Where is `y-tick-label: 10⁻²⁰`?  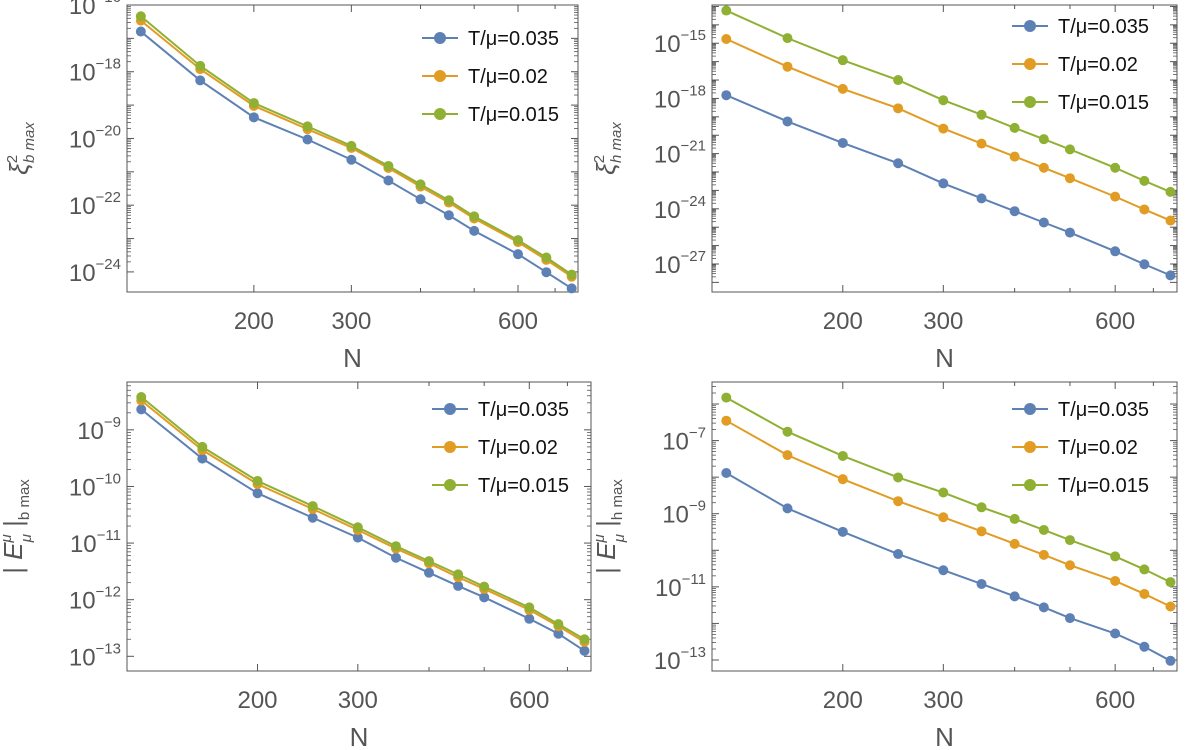
y-tick-label: 10⁻²⁰ is located at coordinates (95, 137).